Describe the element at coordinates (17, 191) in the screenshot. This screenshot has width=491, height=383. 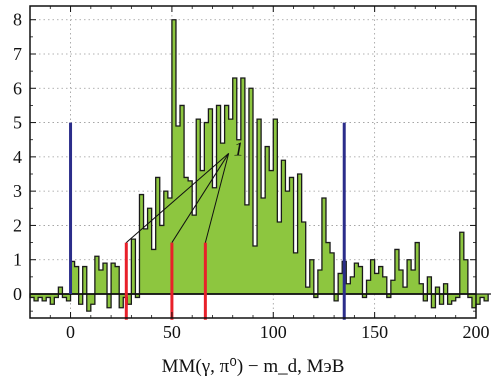
I see `y-tick-label-3: 3` at that location.